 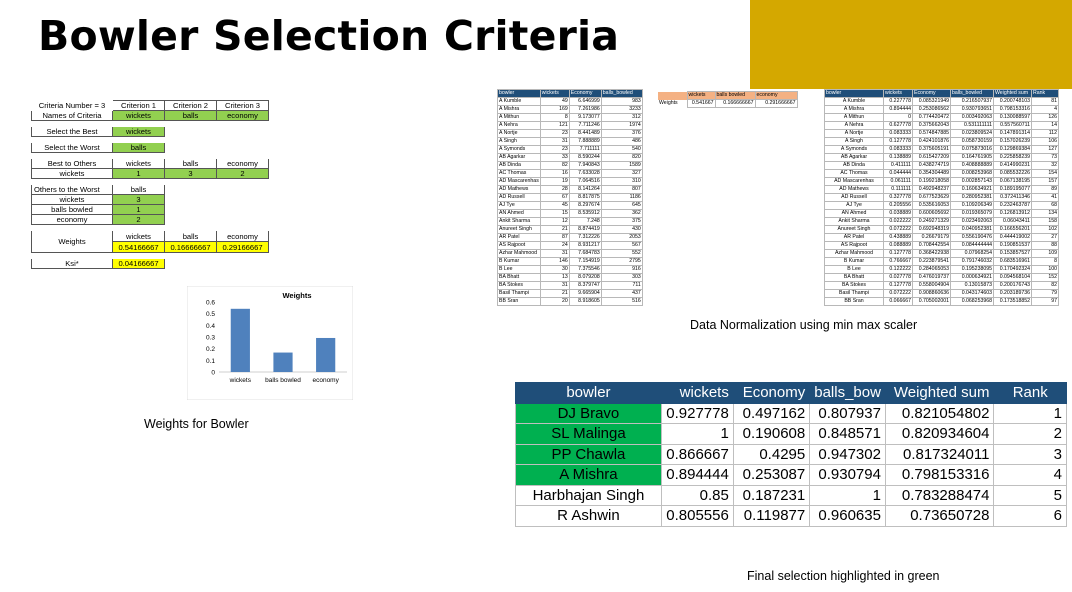 What do you see at coordinates (196, 424) in the screenshot?
I see `caption-weights: Weights for Bowler` at bounding box center [196, 424].